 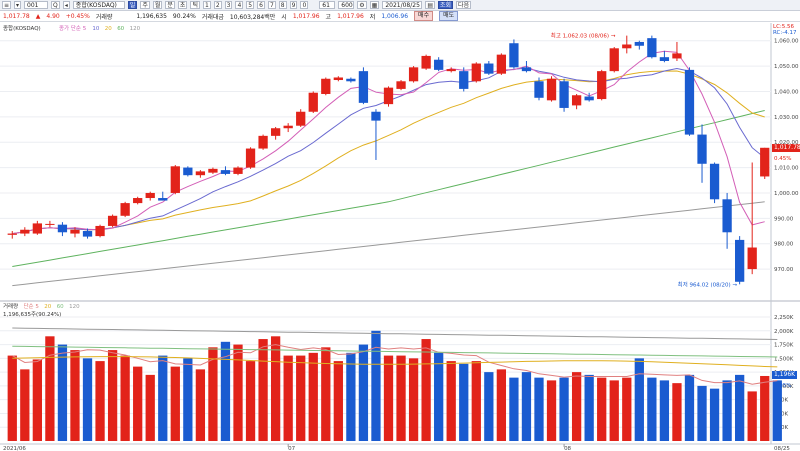 What do you see at coordinates (304, 5) in the screenshot?
I see `tool-10-button: 0` at bounding box center [304, 5].